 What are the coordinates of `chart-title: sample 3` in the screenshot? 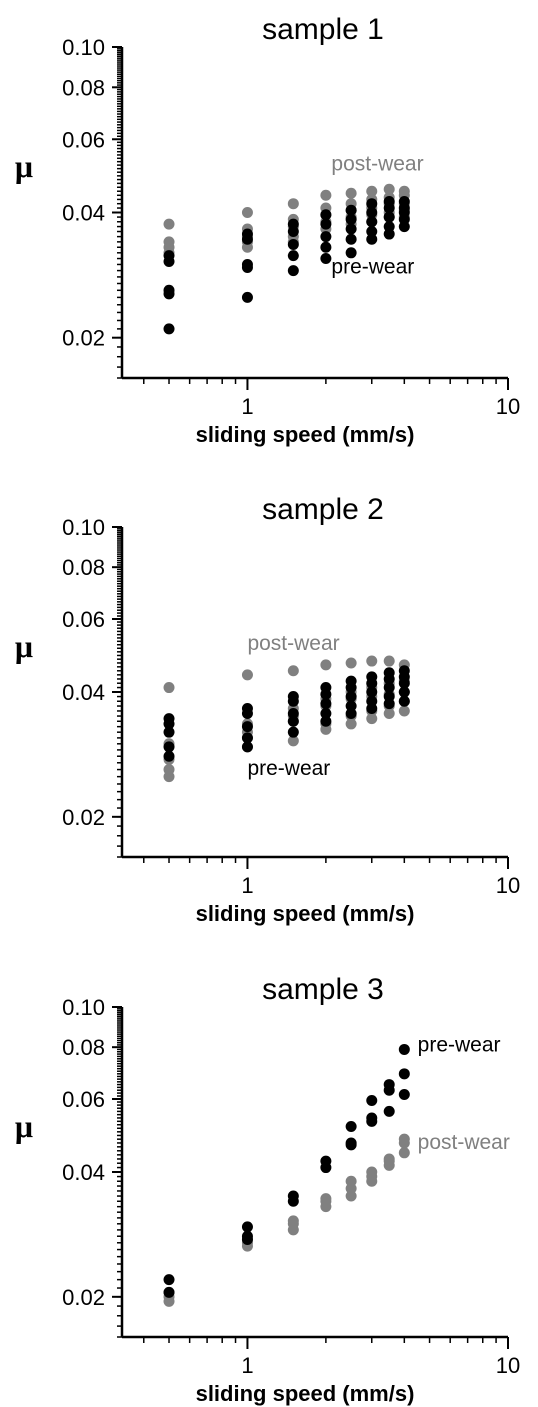 It's located at (323, 989).